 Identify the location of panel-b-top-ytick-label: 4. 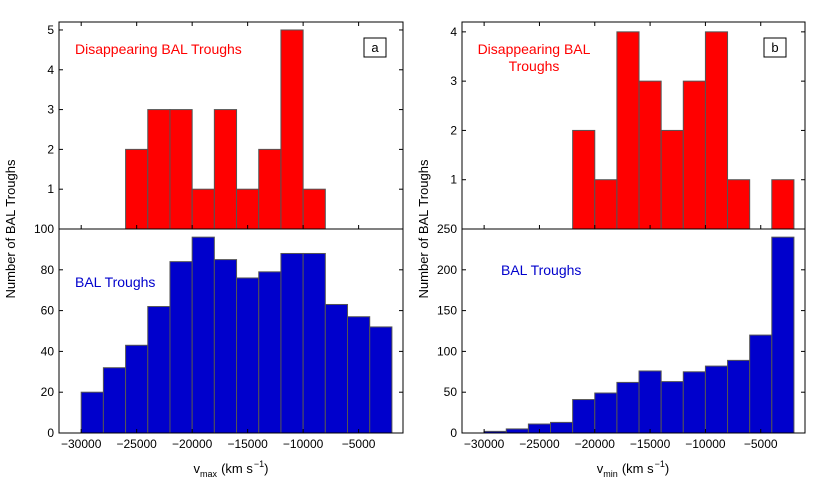
(453, 32).